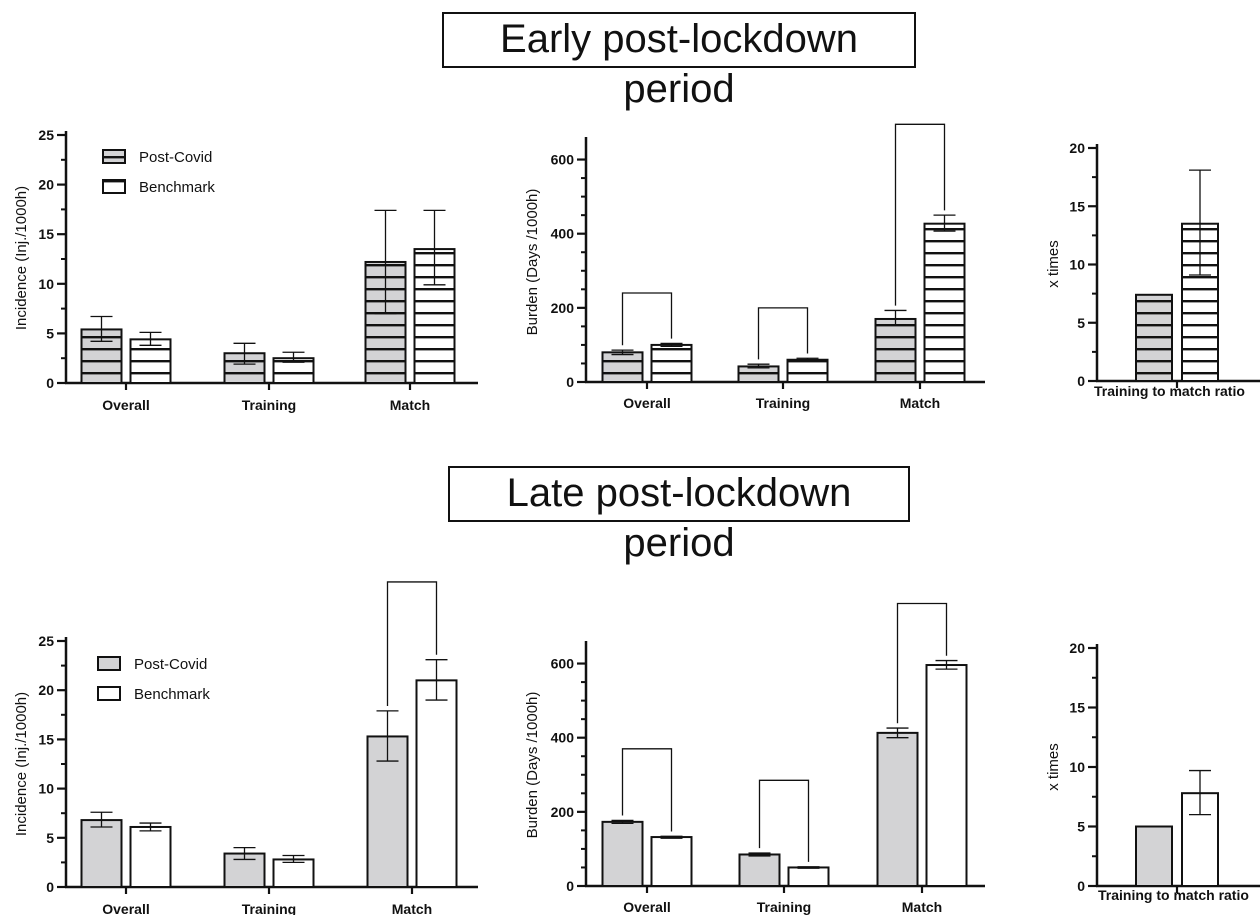 Image resolution: width=1260 pixels, height=915 pixels. Describe the element at coordinates (1152, 269) in the screenshot. I see `chart-early-ratio: 0 5 10 15 20 x times Training to match ratio` at that location.